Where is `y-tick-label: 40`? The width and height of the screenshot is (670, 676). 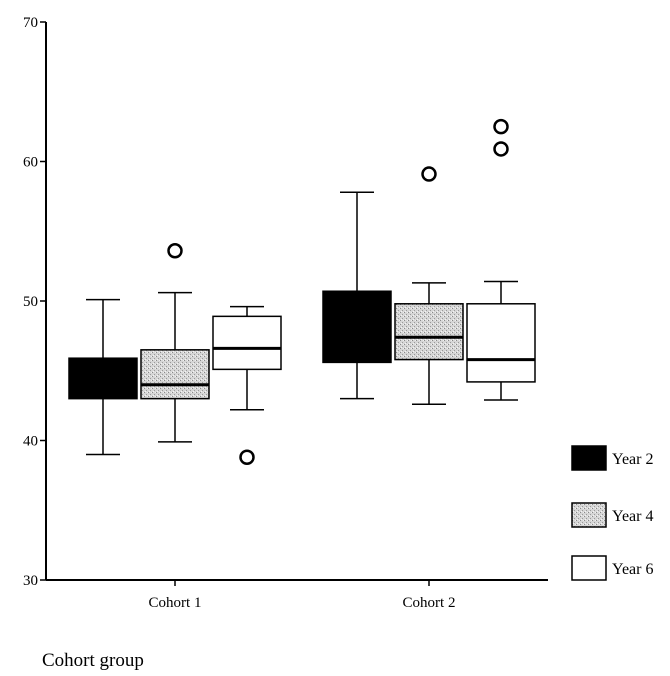
y-tick-label: 40 is located at coordinates (30, 442).